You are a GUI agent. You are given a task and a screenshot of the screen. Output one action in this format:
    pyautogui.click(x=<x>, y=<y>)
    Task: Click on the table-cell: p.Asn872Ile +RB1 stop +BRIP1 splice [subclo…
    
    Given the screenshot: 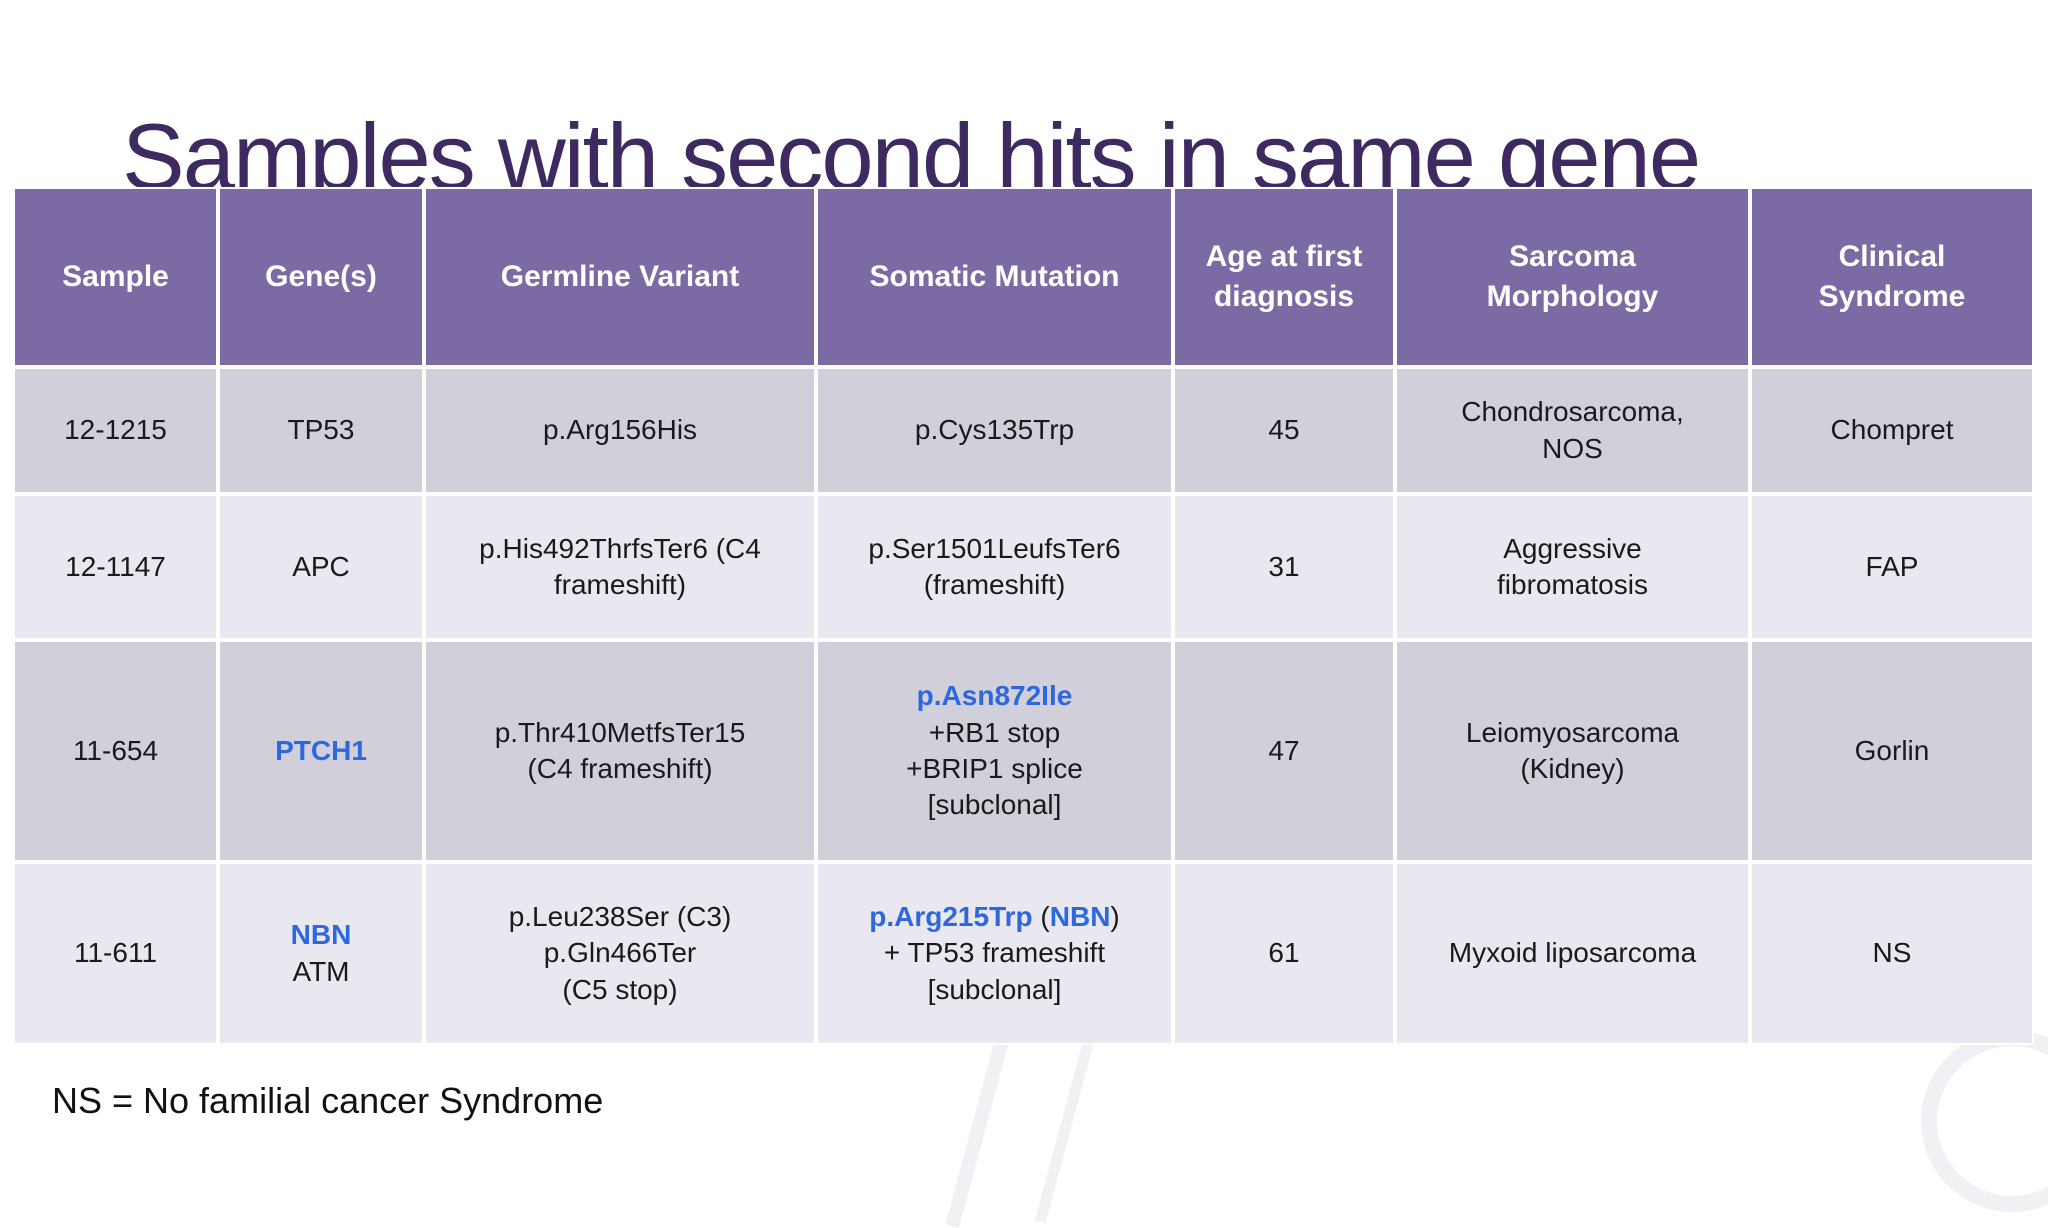 What is the action you would take?
    pyautogui.click(x=994, y=751)
    